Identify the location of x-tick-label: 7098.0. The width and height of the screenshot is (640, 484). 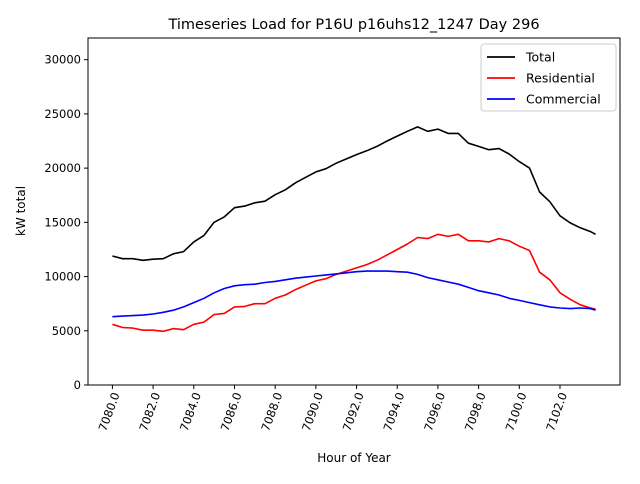
(475, 411).